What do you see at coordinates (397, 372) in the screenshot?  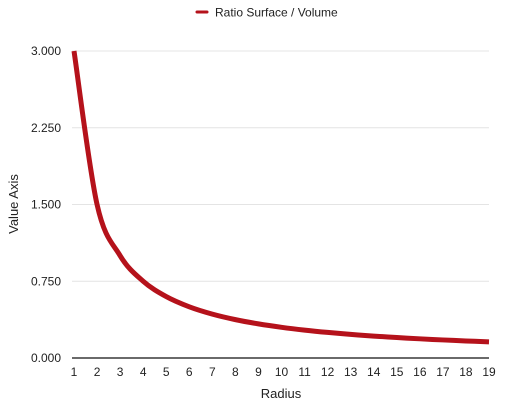 I see `x-tick-label: 15` at bounding box center [397, 372].